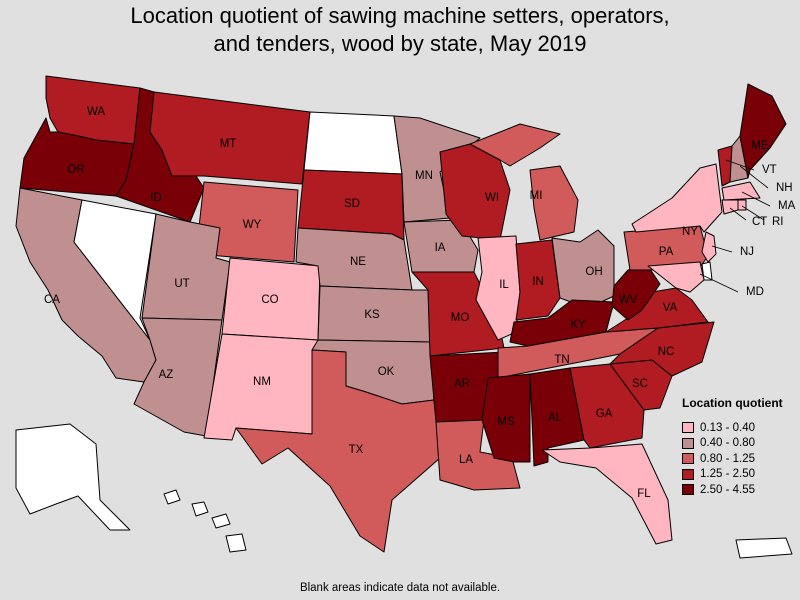 This screenshot has height=600, width=800. Describe the element at coordinates (778, 222) in the screenshot. I see `state-label-ri: RI` at that location.